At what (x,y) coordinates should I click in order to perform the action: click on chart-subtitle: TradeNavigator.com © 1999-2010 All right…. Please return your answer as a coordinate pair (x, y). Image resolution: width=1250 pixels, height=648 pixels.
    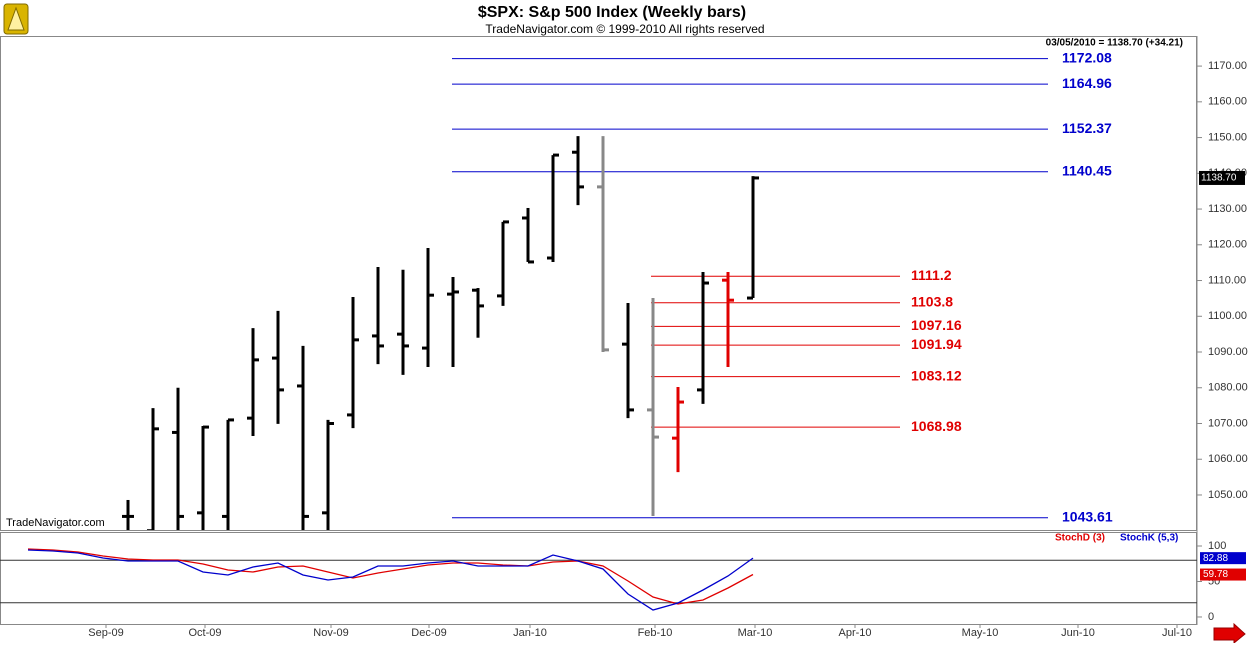
    Looking at the image, I should click on (624, 29).